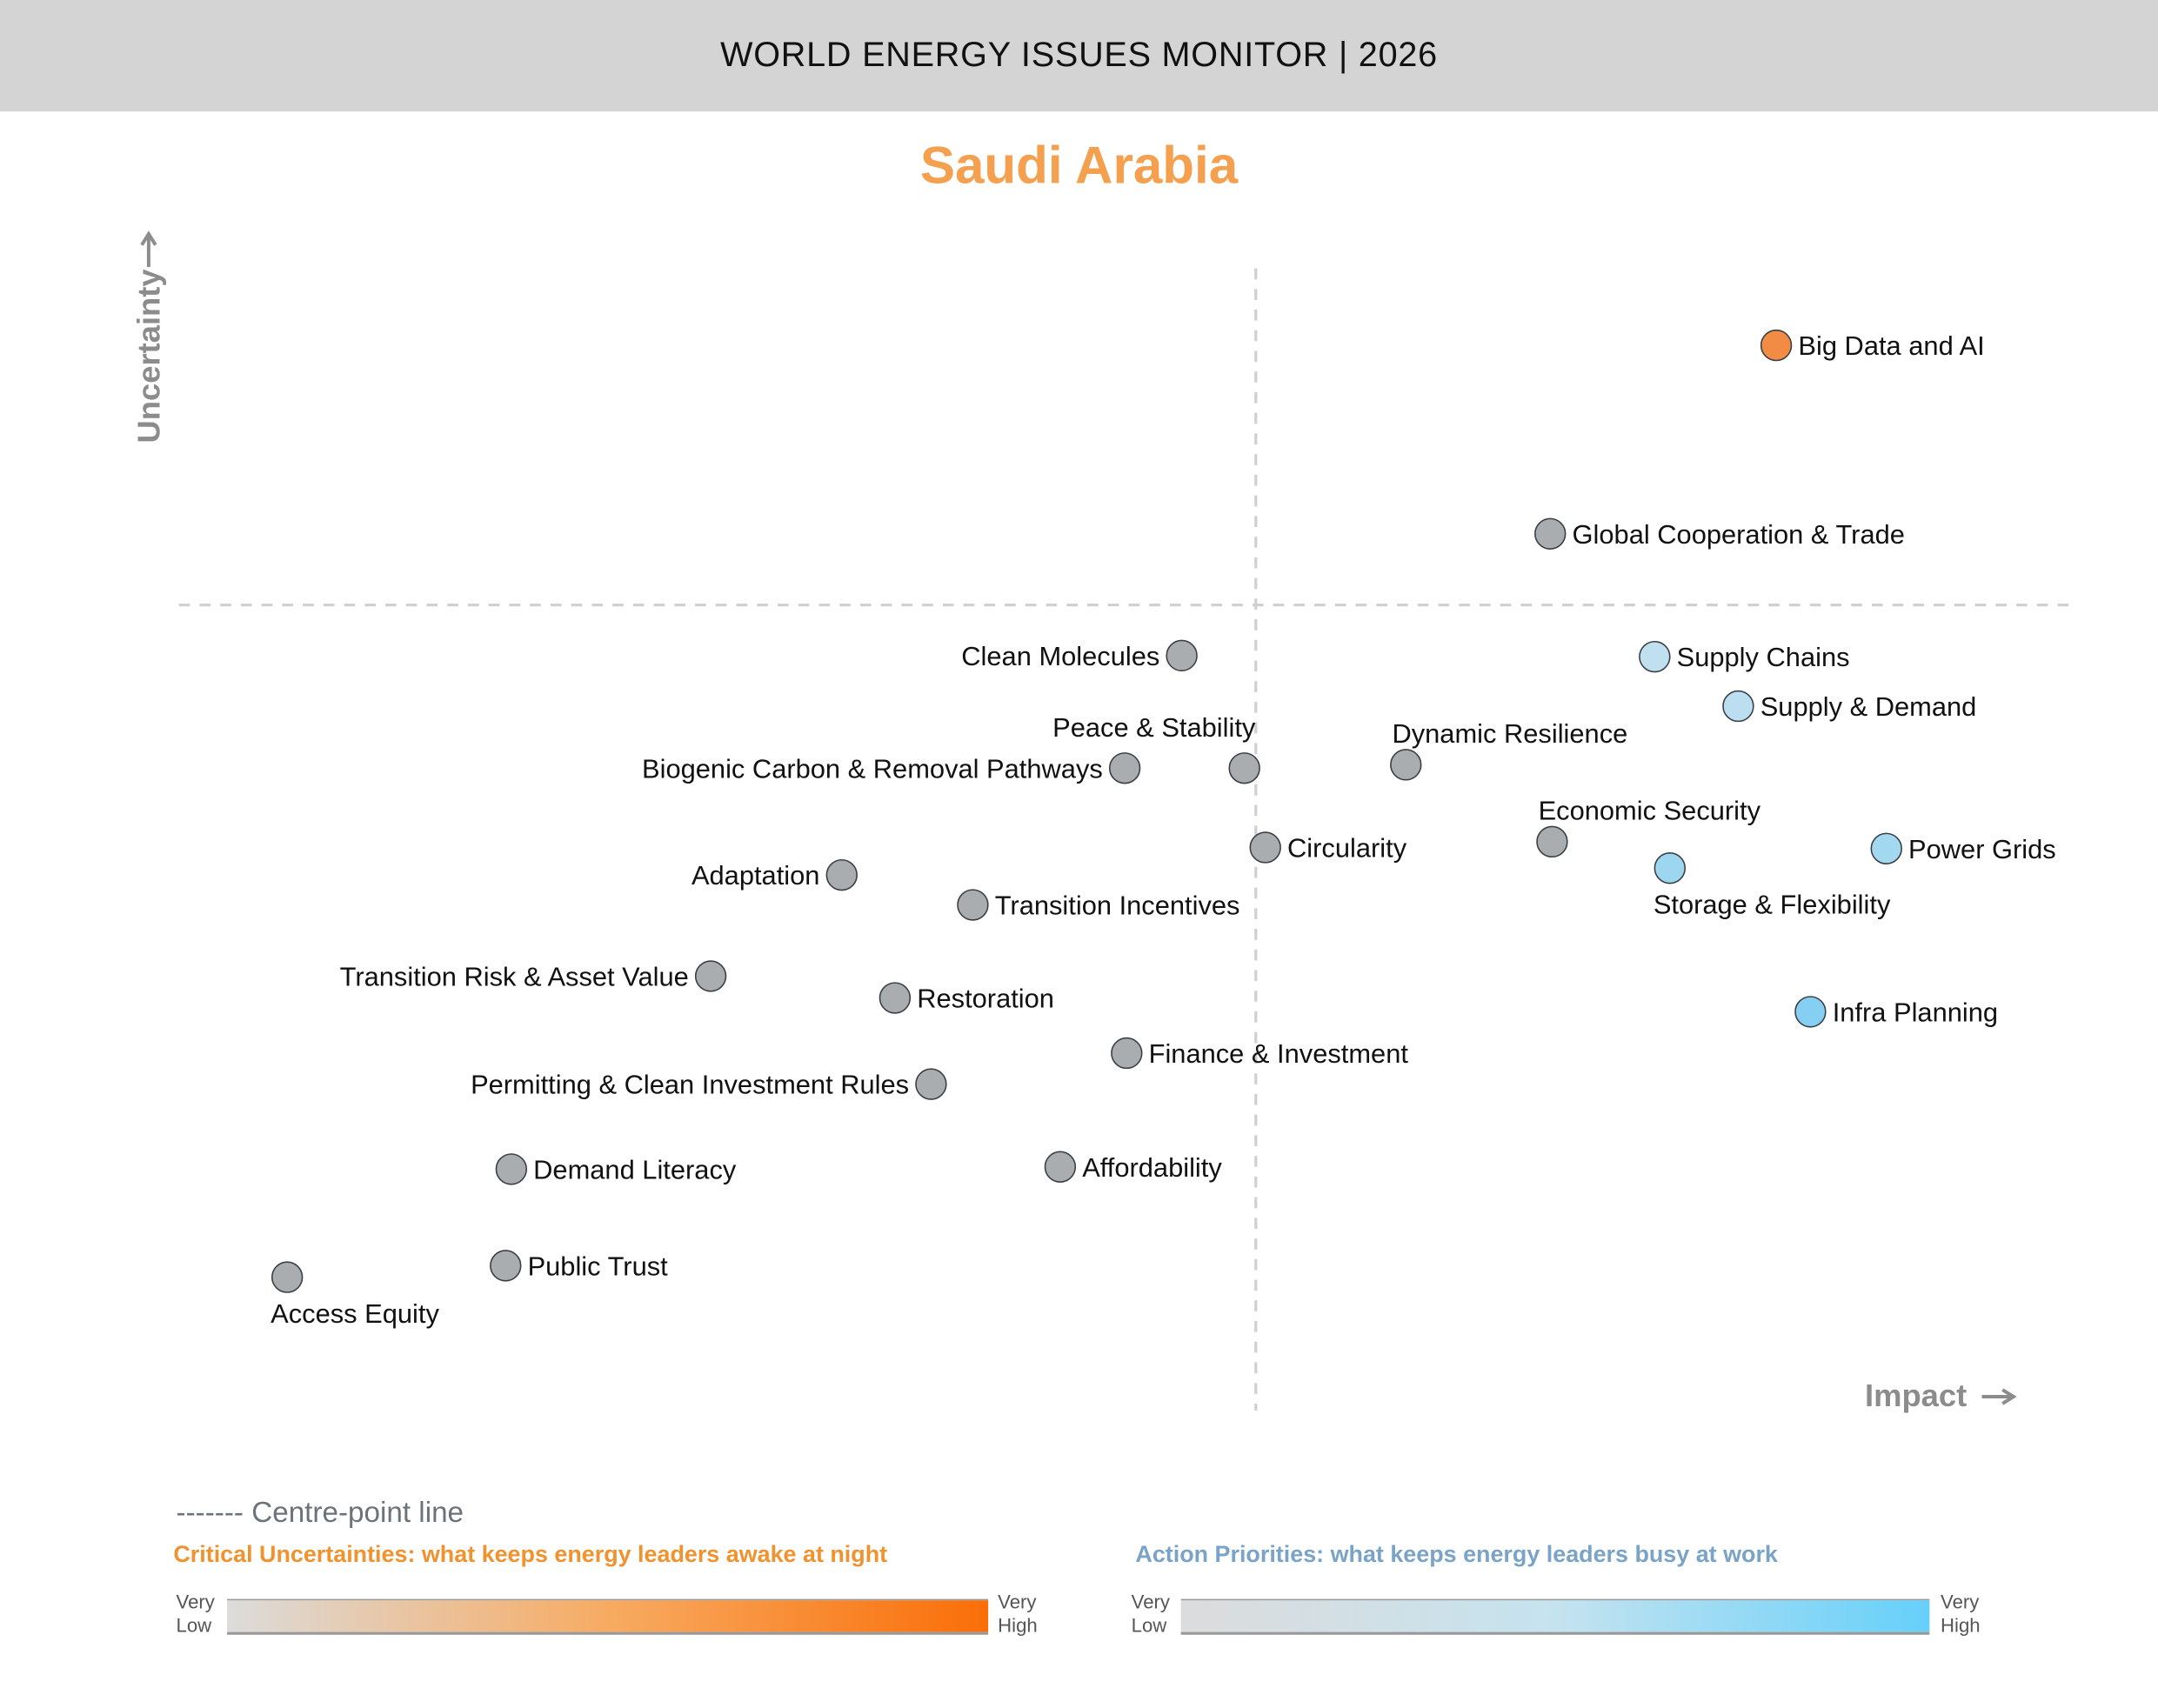 The height and width of the screenshot is (1708, 2158). Describe the element at coordinates (1916, 1395) in the screenshot. I see `x-axis-title: Impact` at that location.